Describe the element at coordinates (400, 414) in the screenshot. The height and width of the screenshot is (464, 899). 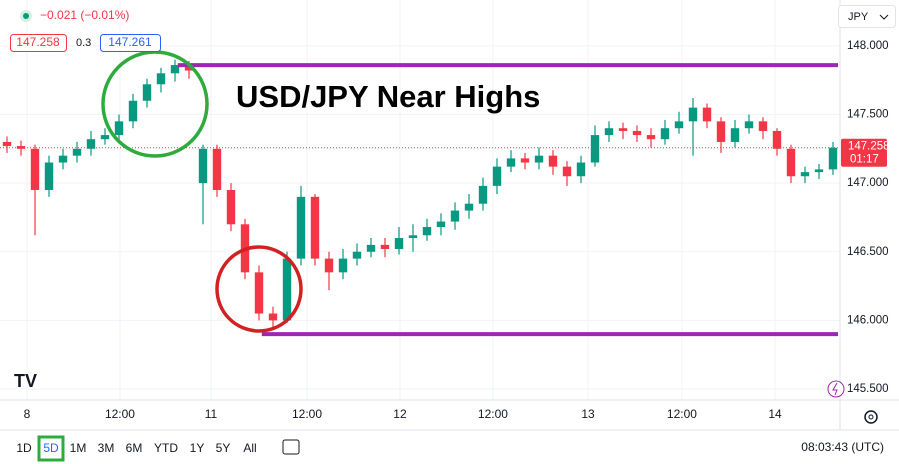
I see `x-tick-label: 12` at that location.